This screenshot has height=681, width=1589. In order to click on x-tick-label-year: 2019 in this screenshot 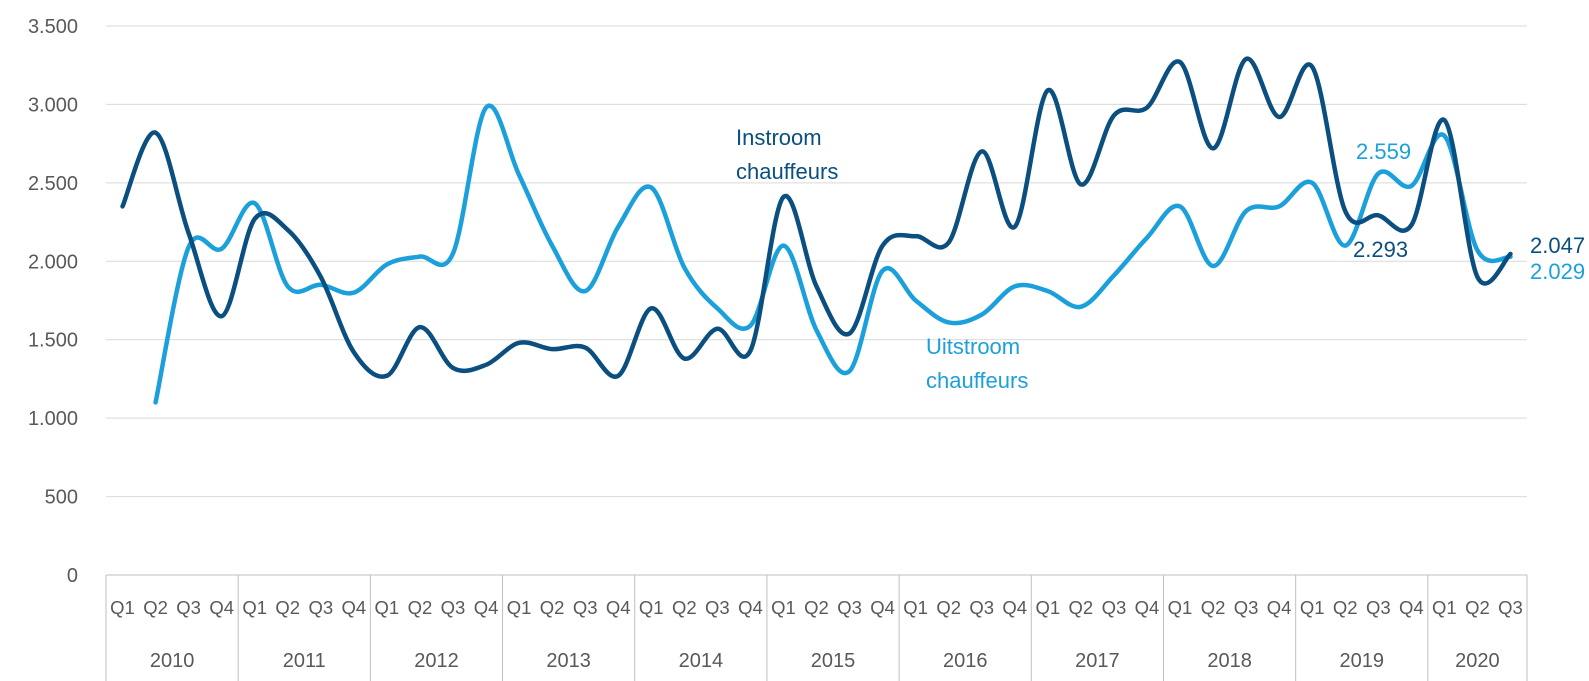, I will do `click(1362, 661)`.